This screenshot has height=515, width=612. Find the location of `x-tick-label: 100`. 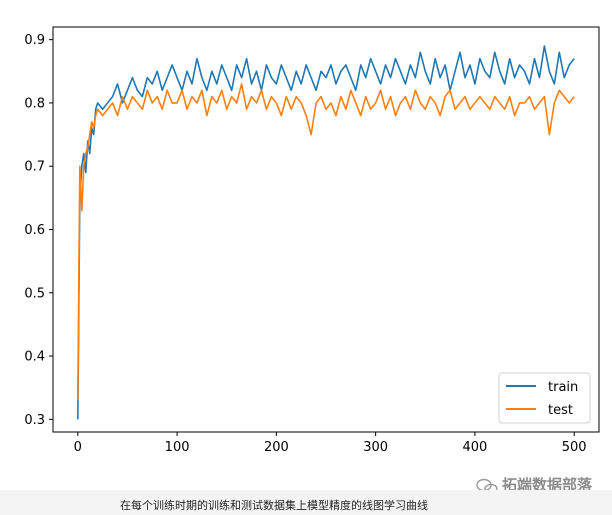

x-tick-label: 100 is located at coordinates (177, 447).